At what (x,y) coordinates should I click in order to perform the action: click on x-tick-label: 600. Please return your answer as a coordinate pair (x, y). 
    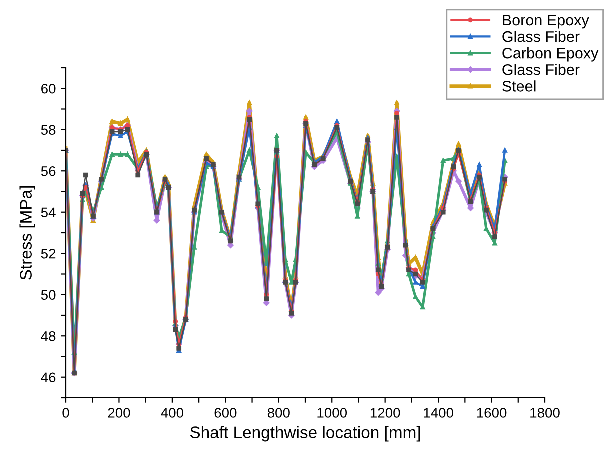
    Looking at the image, I should click on (225, 413).